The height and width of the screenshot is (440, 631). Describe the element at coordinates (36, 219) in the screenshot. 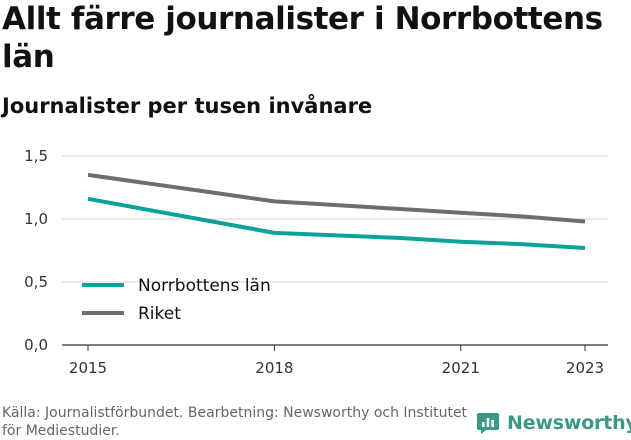

I see `y-tick-label: 1,0` at that location.